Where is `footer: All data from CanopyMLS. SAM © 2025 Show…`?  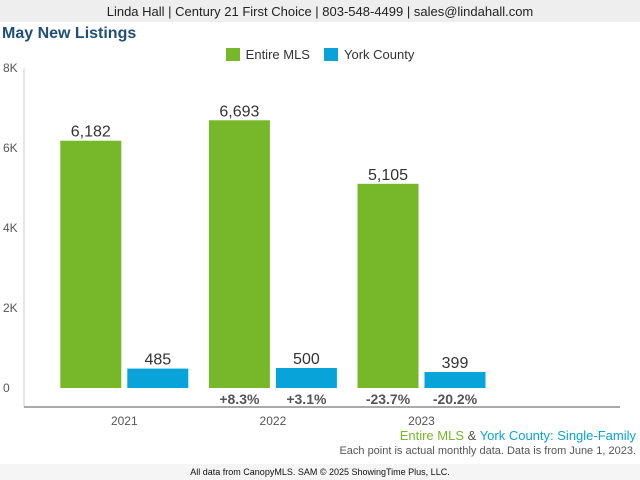
footer: All data from CanopyMLS. SAM © 2025 Show… is located at coordinates (320, 472).